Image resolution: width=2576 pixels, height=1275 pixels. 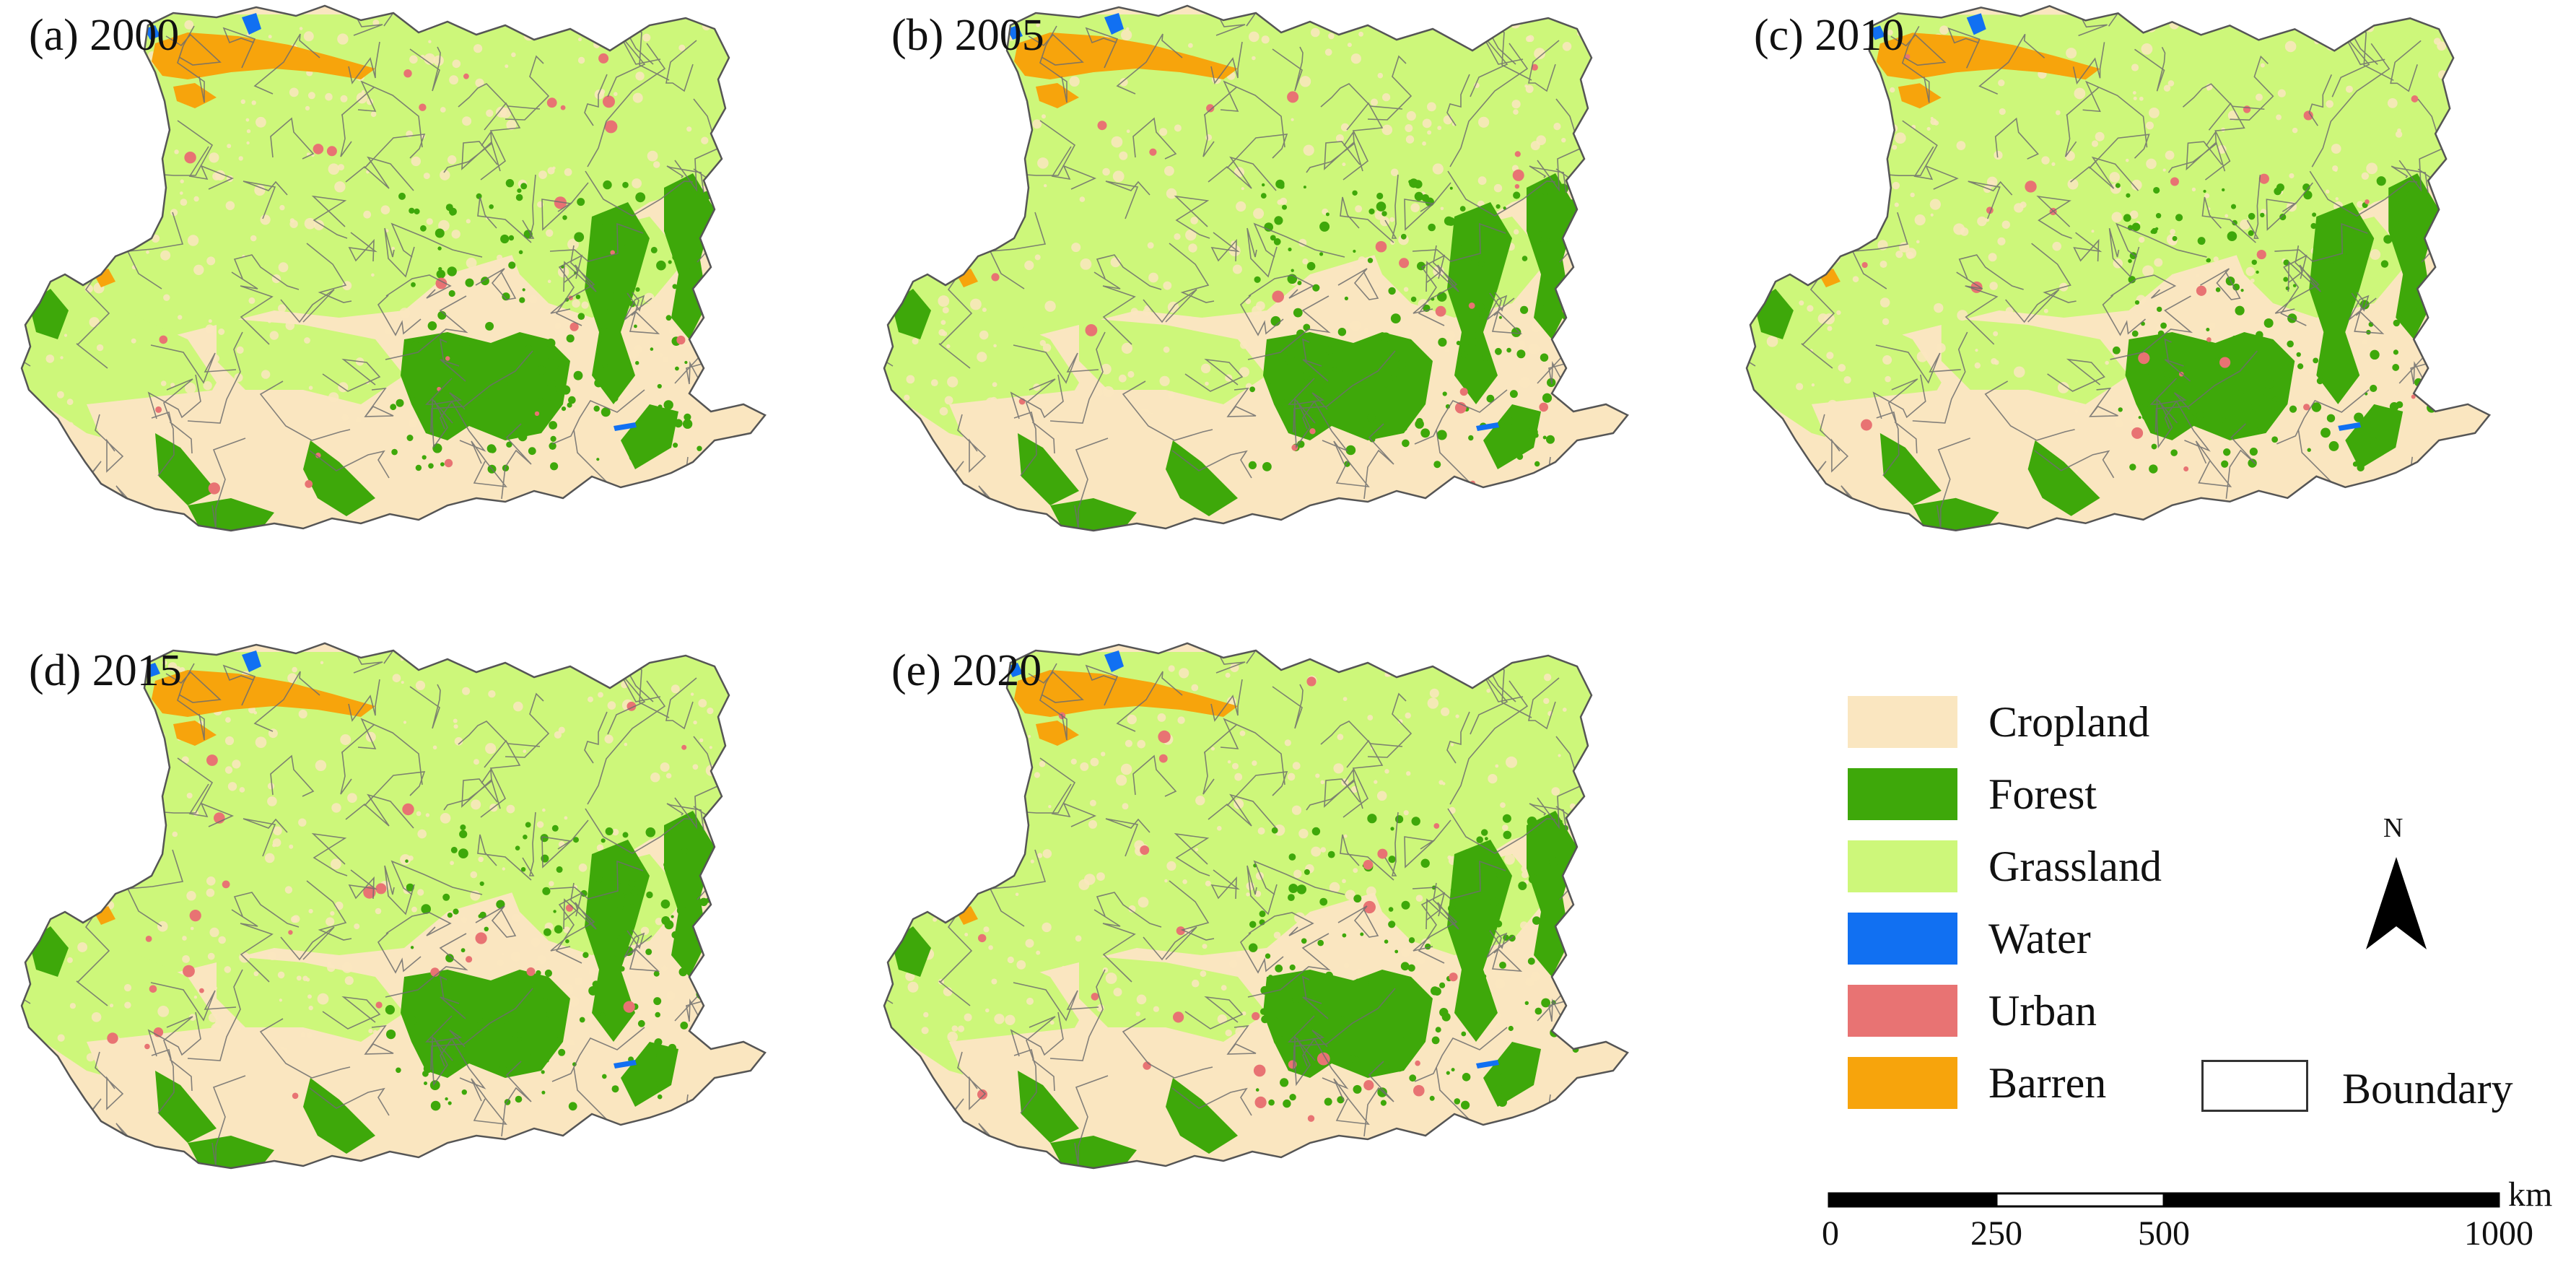 What do you see at coordinates (374, 905) in the screenshot?
I see `county-boundaries` at bounding box center [374, 905].